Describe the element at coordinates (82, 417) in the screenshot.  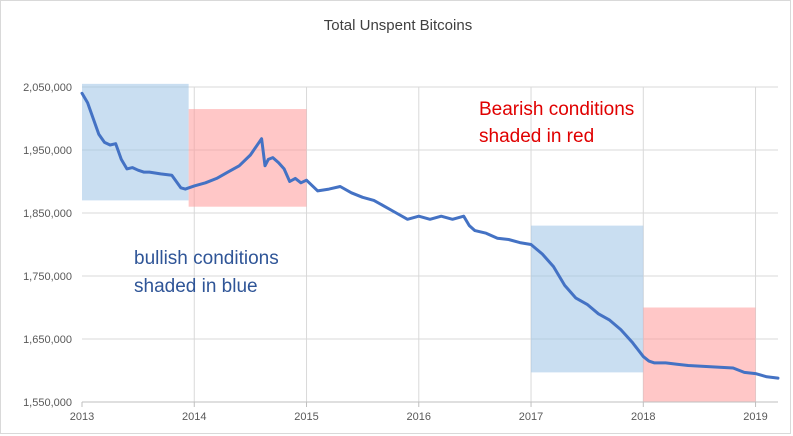
I see `x-tick-label: 2013` at that location.